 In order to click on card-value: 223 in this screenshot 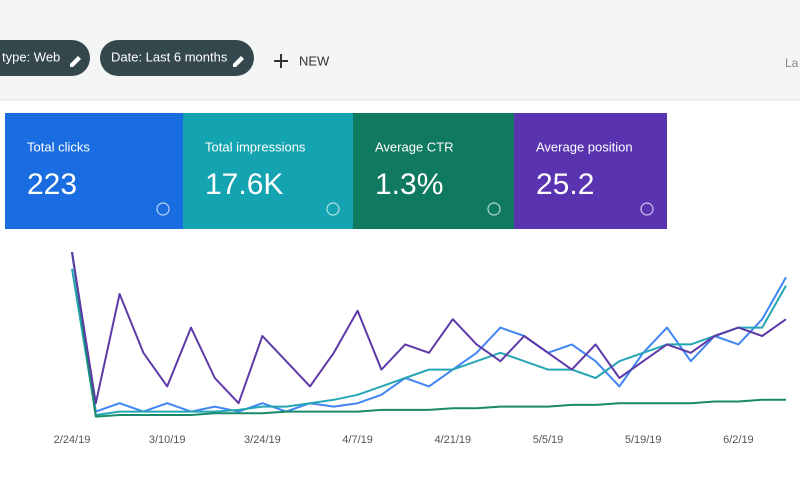, I will do `click(52, 184)`.